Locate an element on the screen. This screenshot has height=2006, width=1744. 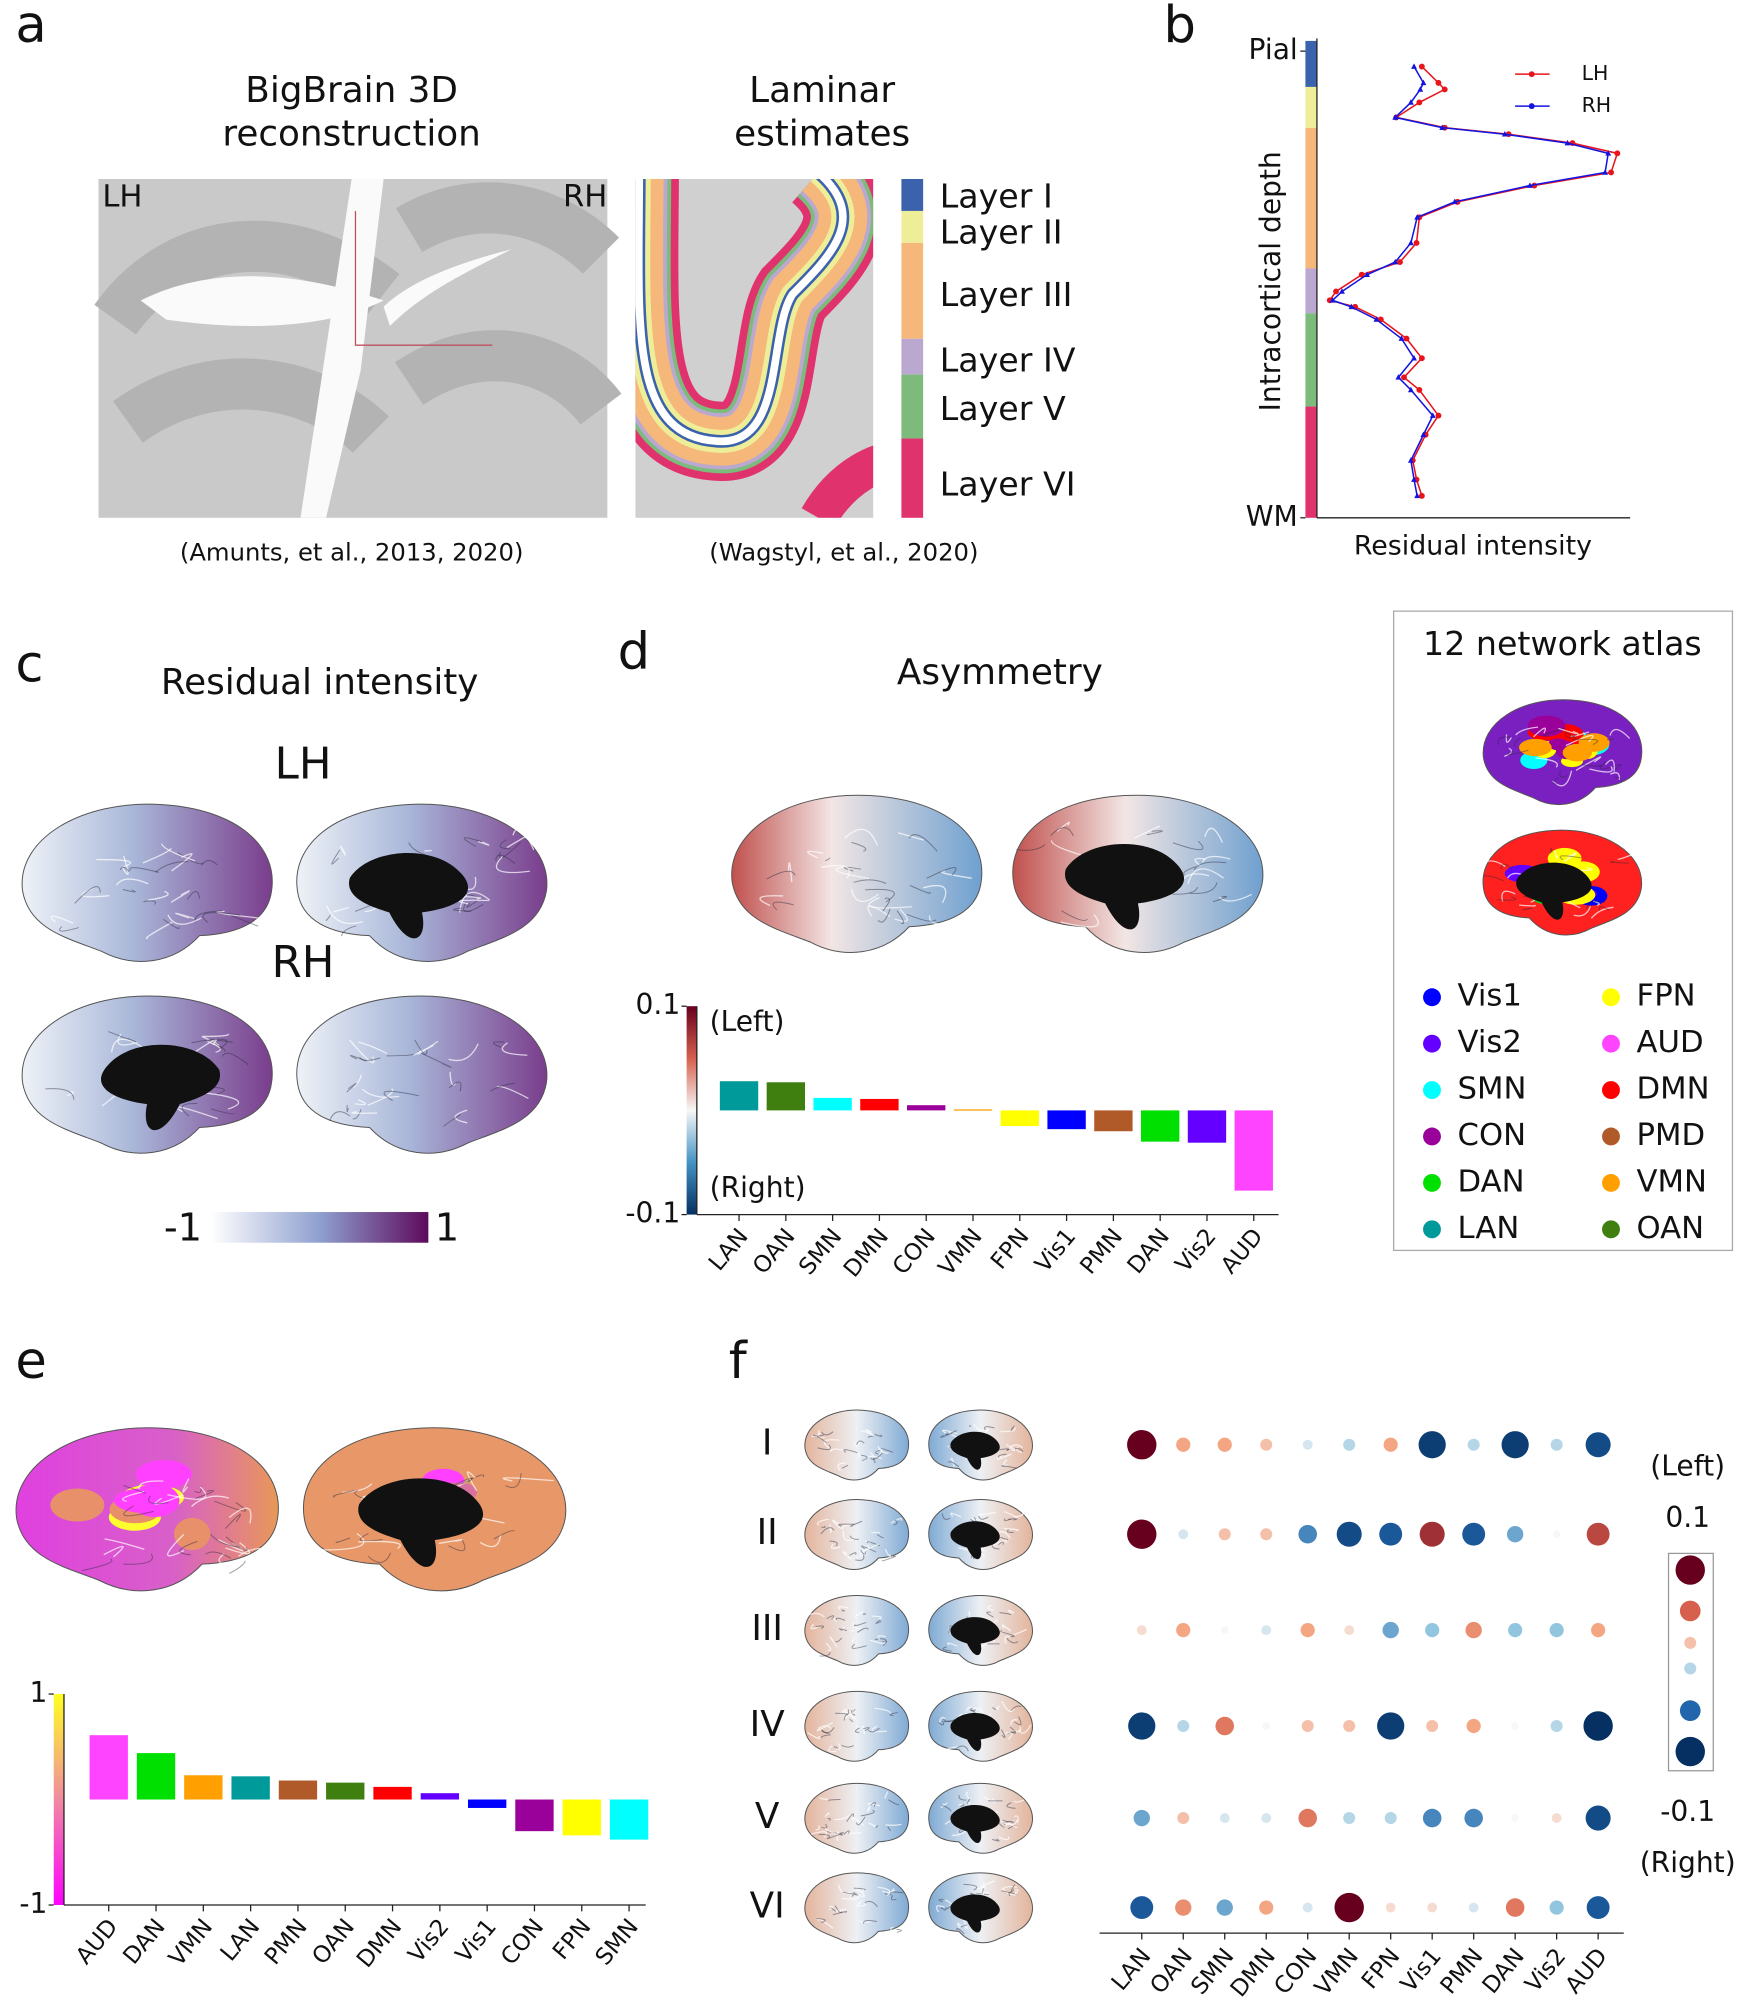
x-tick-label: FPN is located at coordinates (1381, 1969).